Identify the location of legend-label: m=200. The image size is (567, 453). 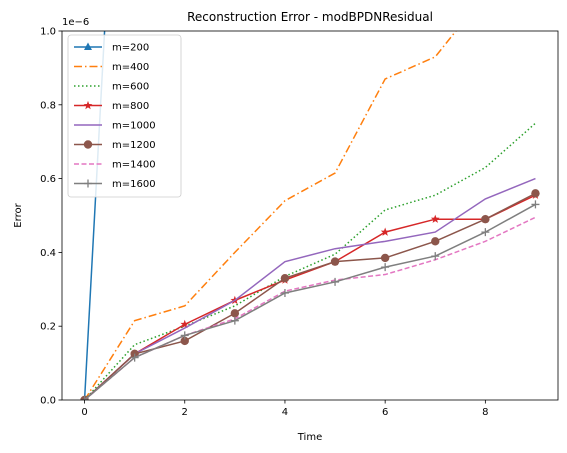
(130, 48).